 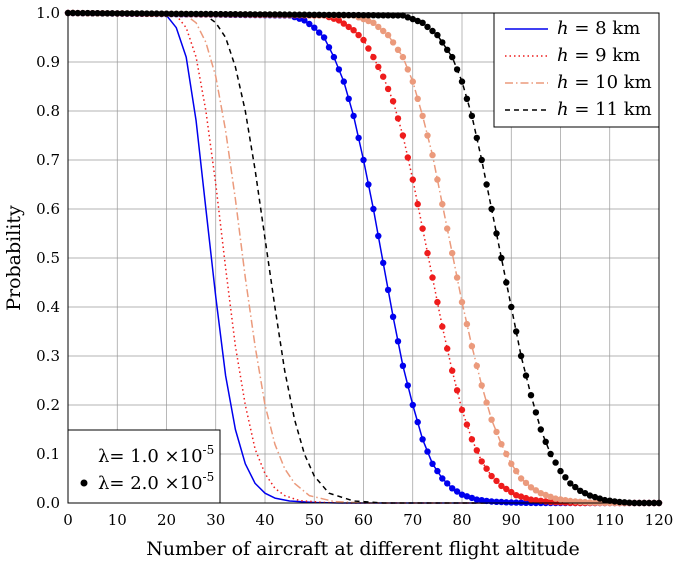 What do you see at coordinates (14, 258) in the screenshot?
I see `y-axis-label: Probability` at bounding box center [14, 258].